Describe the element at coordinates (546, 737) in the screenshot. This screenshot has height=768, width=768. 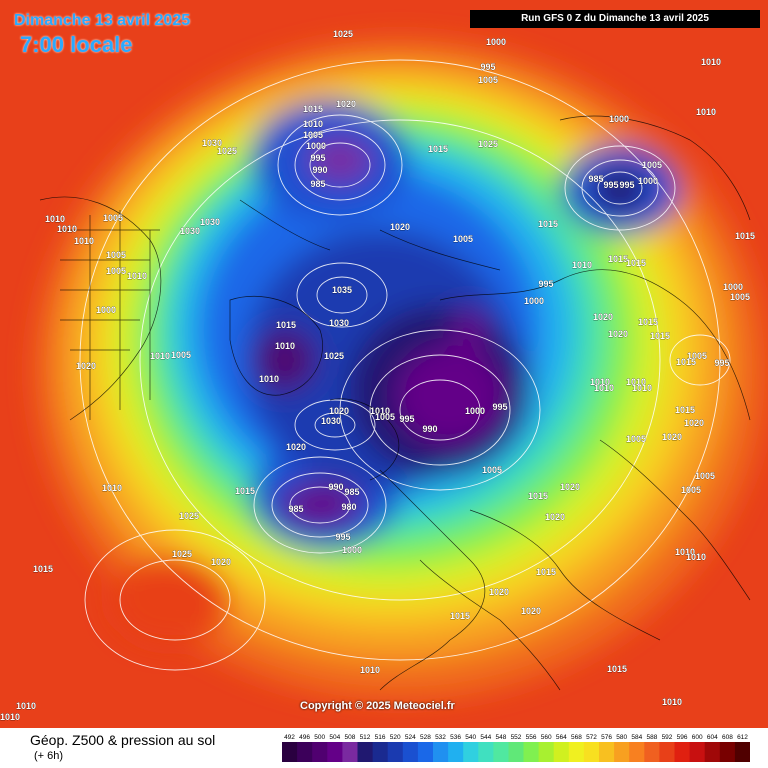
I see `scale-tick-label: 560` at that location.